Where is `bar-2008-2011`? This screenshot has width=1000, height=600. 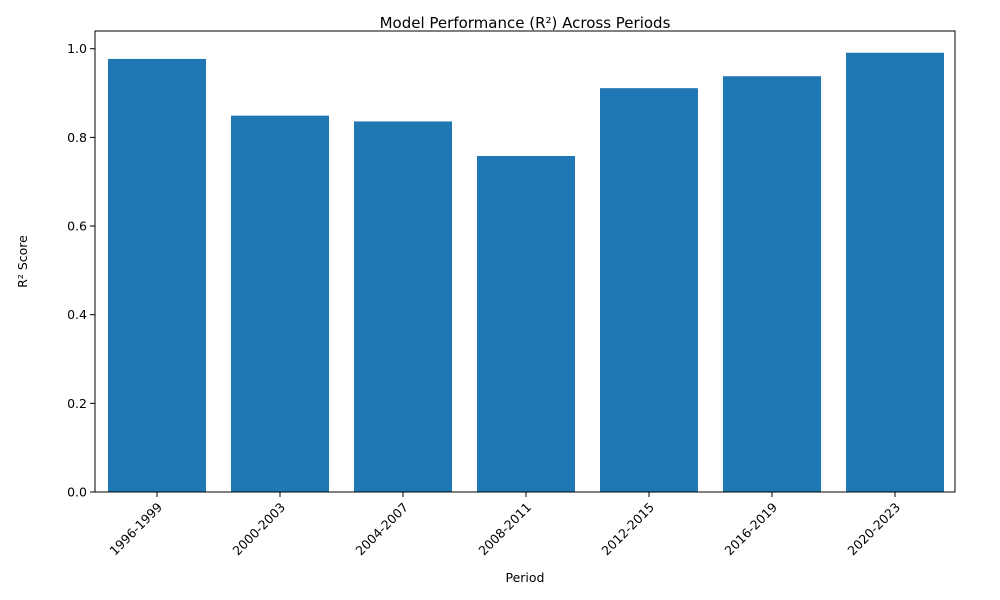
bar-2008-2011 is located at coordinates (526, 324).